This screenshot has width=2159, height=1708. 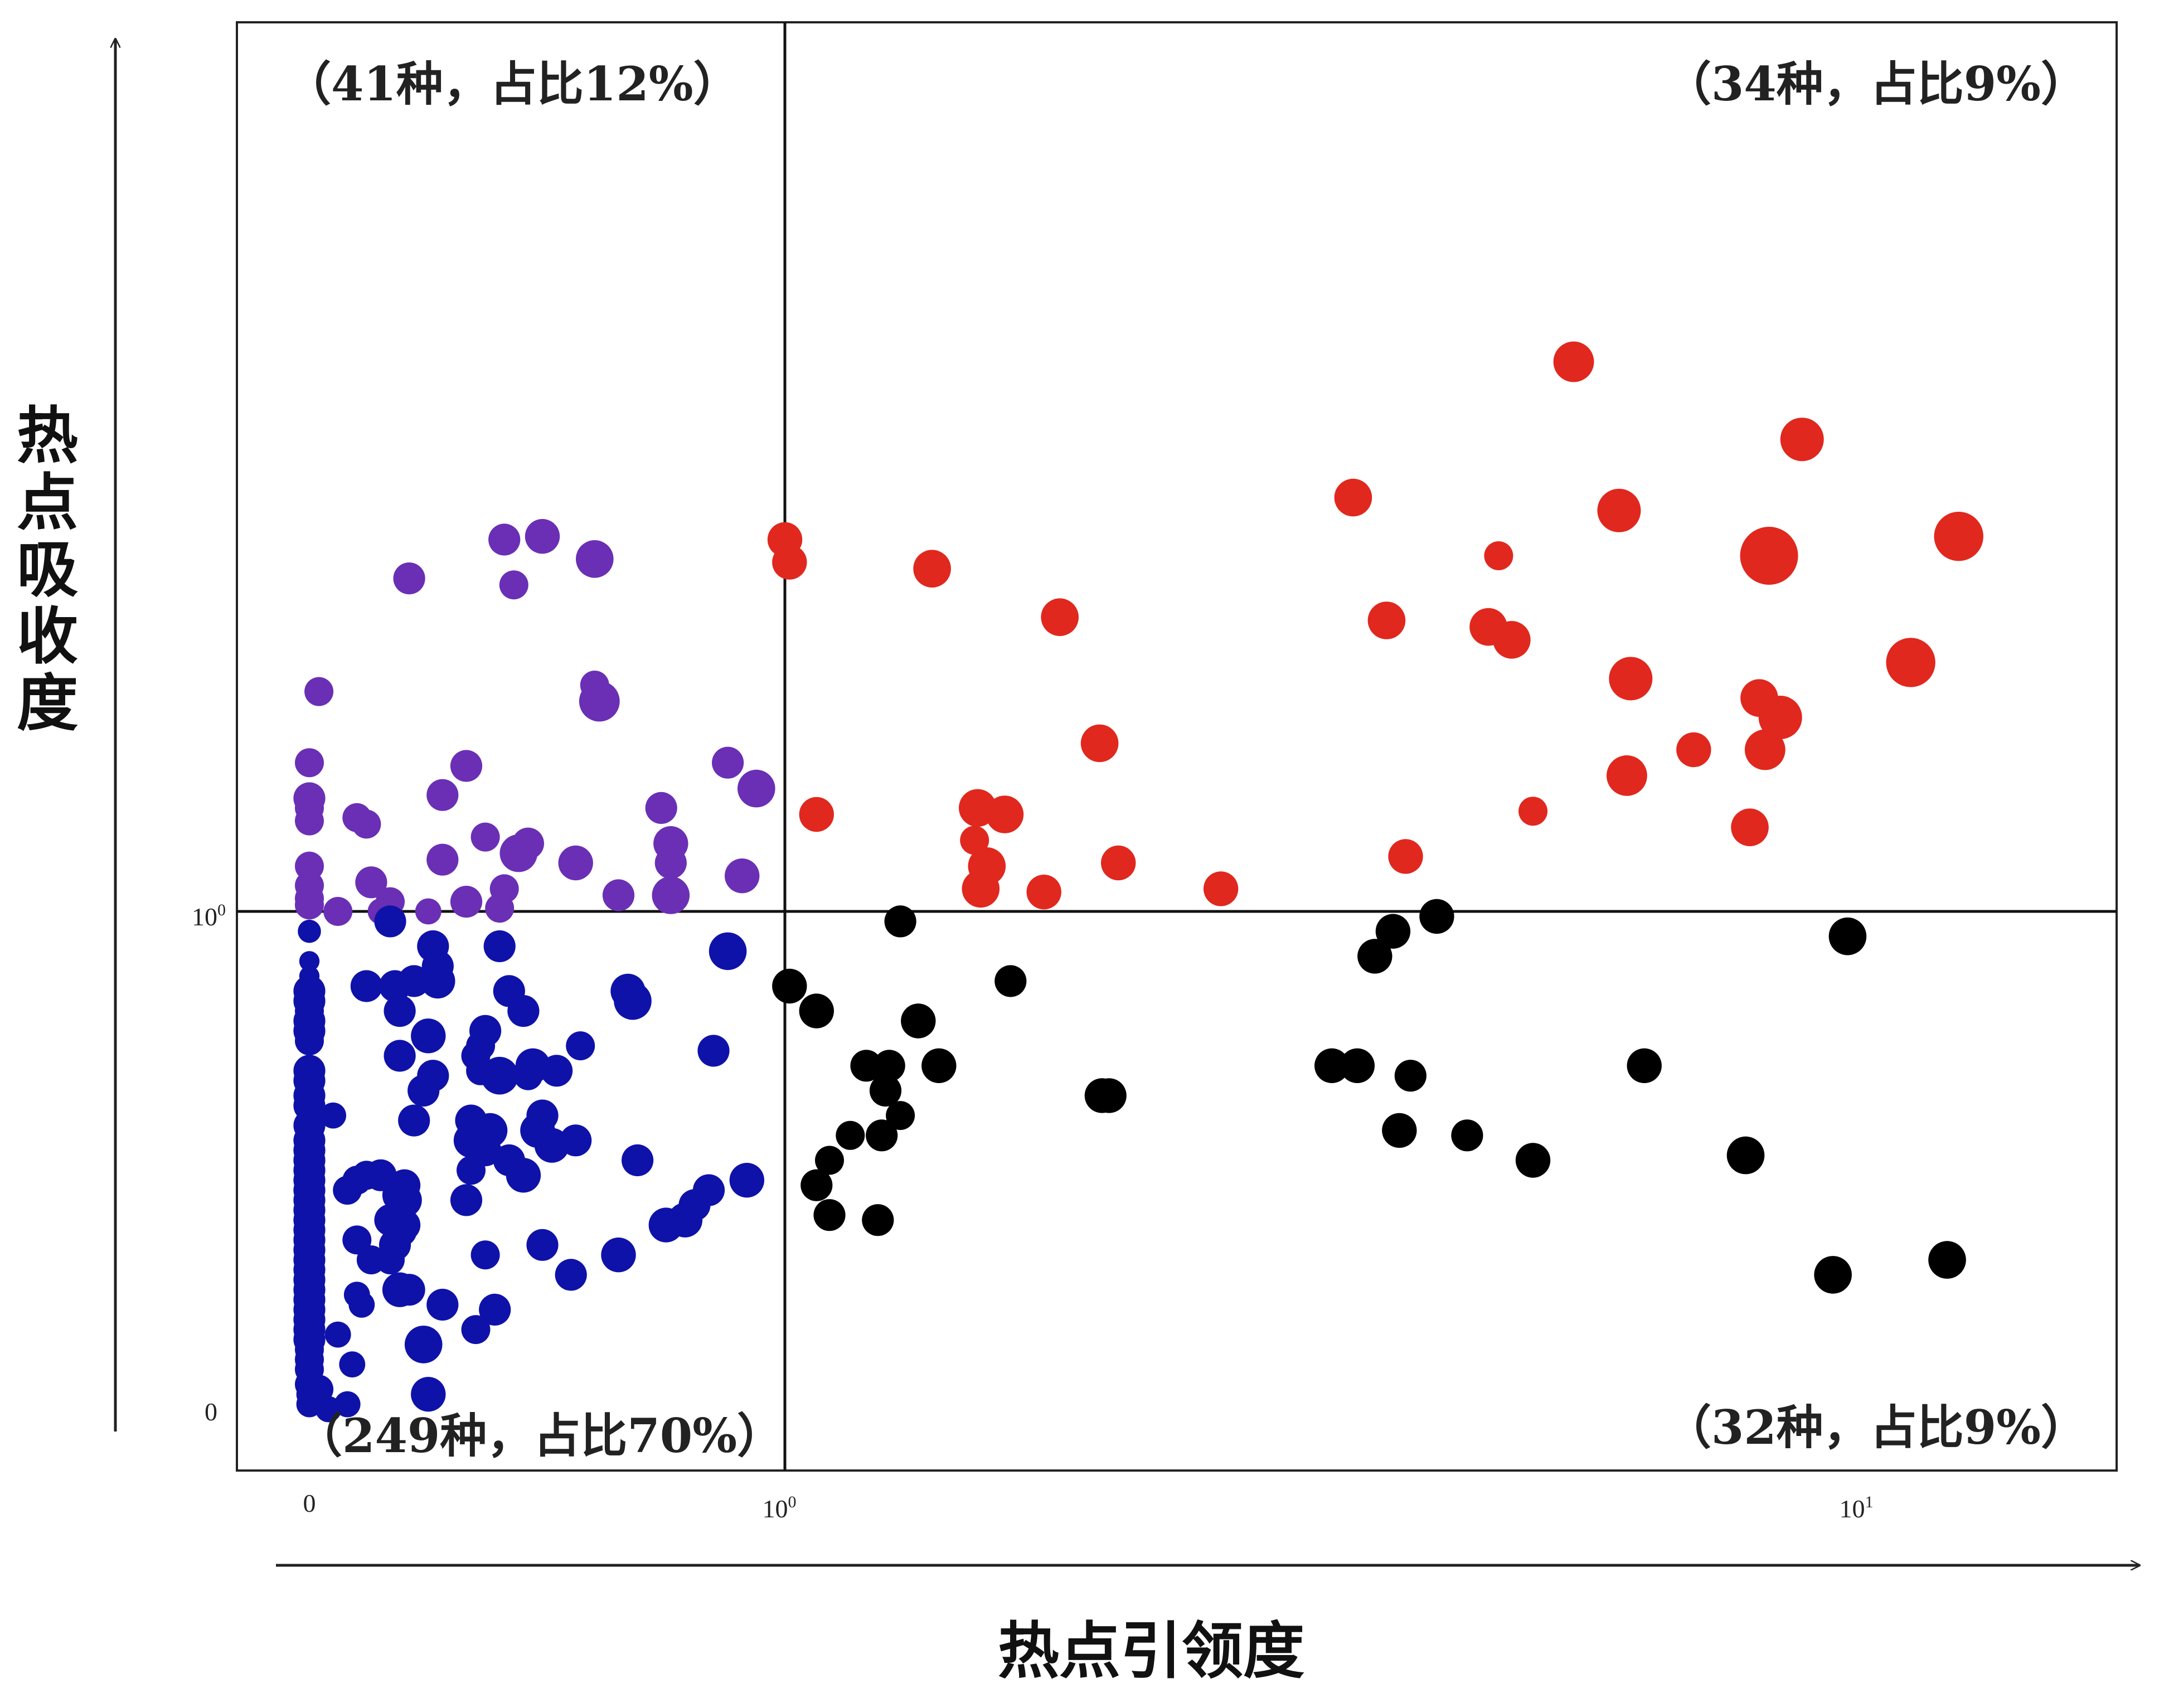 I want to click on y-tick-label-0: 0, so click(x=211, y=1412).